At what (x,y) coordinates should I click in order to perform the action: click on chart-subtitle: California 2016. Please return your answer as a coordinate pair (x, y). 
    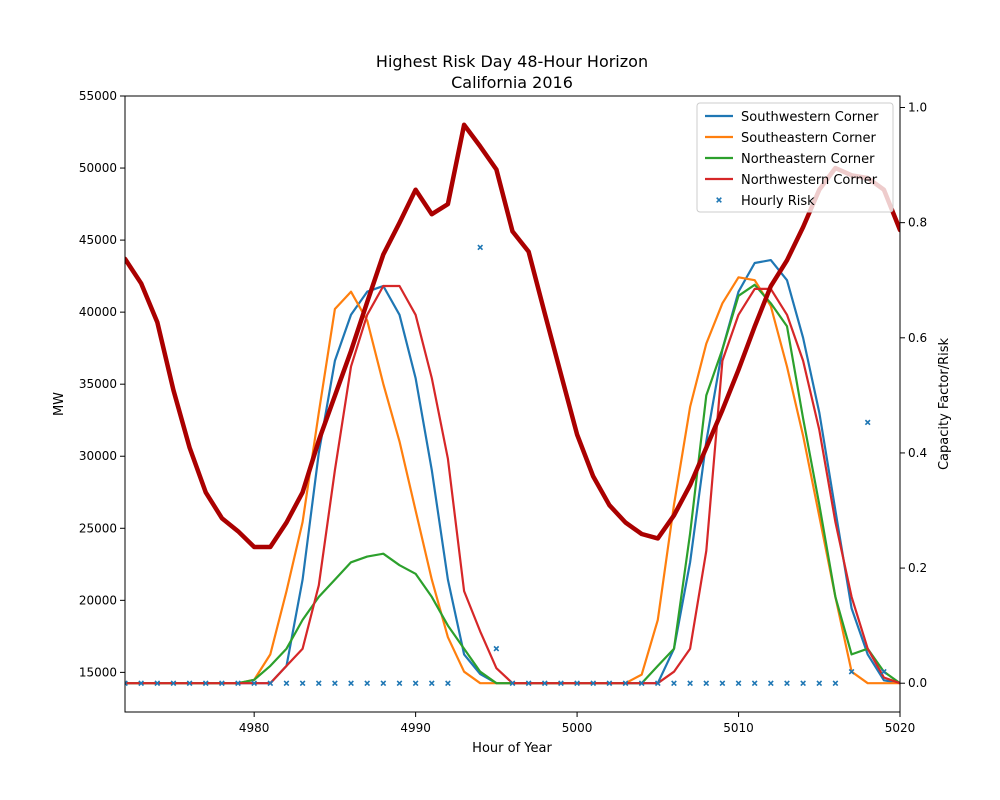
    Looking at the image, I should click on (512, 82).